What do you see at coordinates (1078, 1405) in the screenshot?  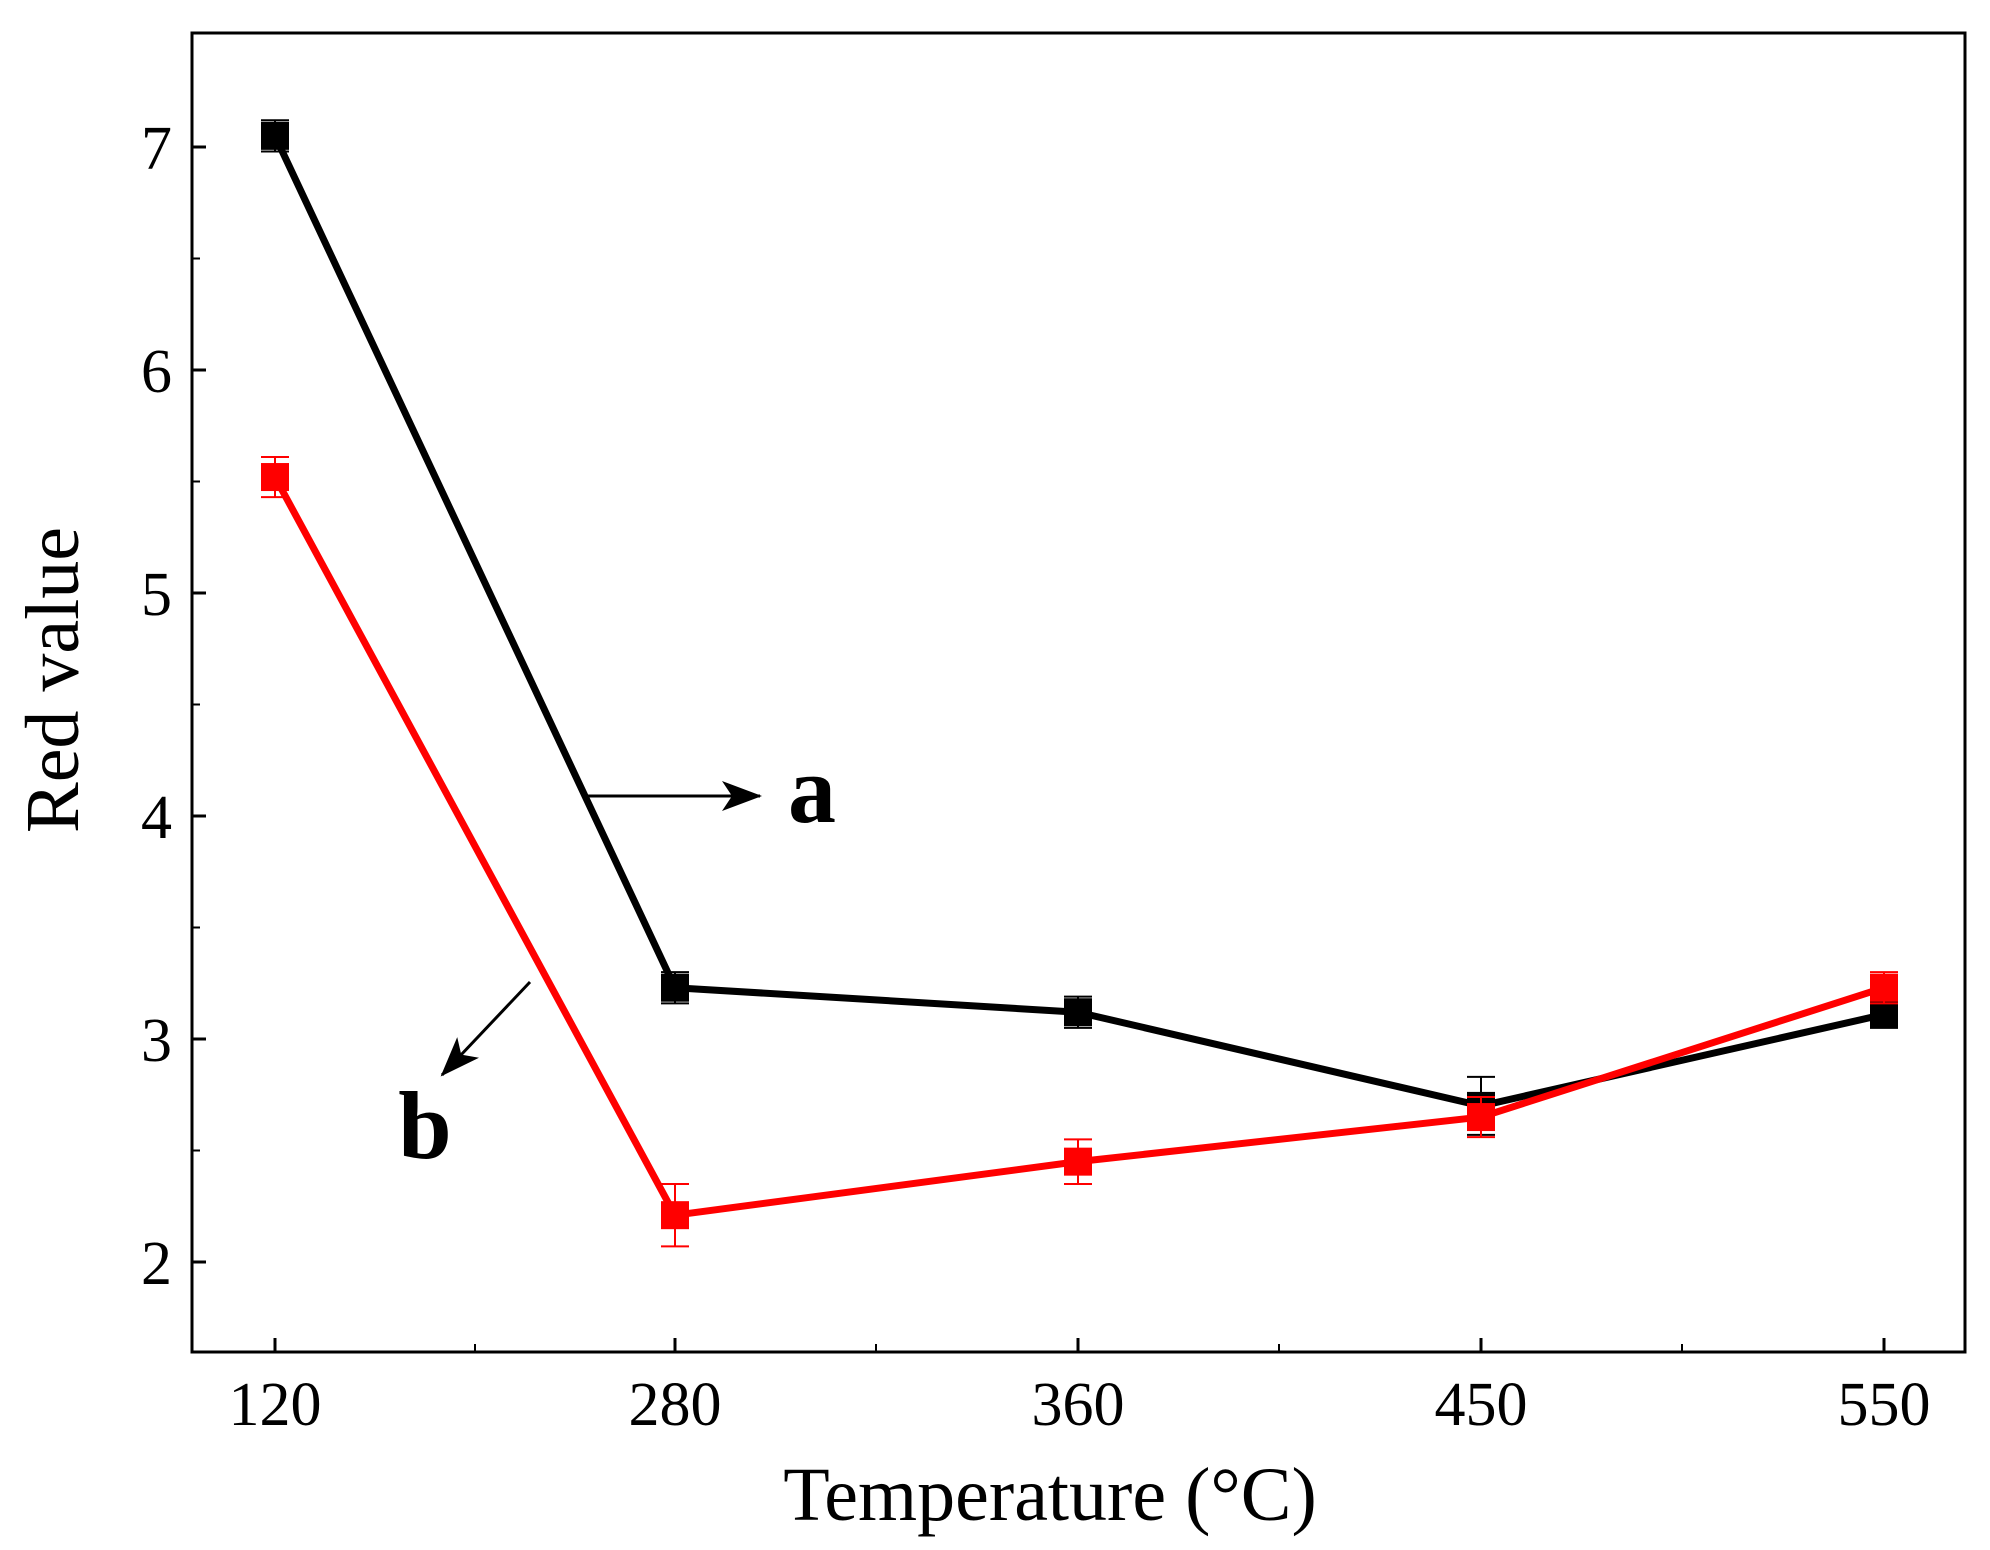 I see `x-tick-label: 360` at bounding box center [1078, 1405].